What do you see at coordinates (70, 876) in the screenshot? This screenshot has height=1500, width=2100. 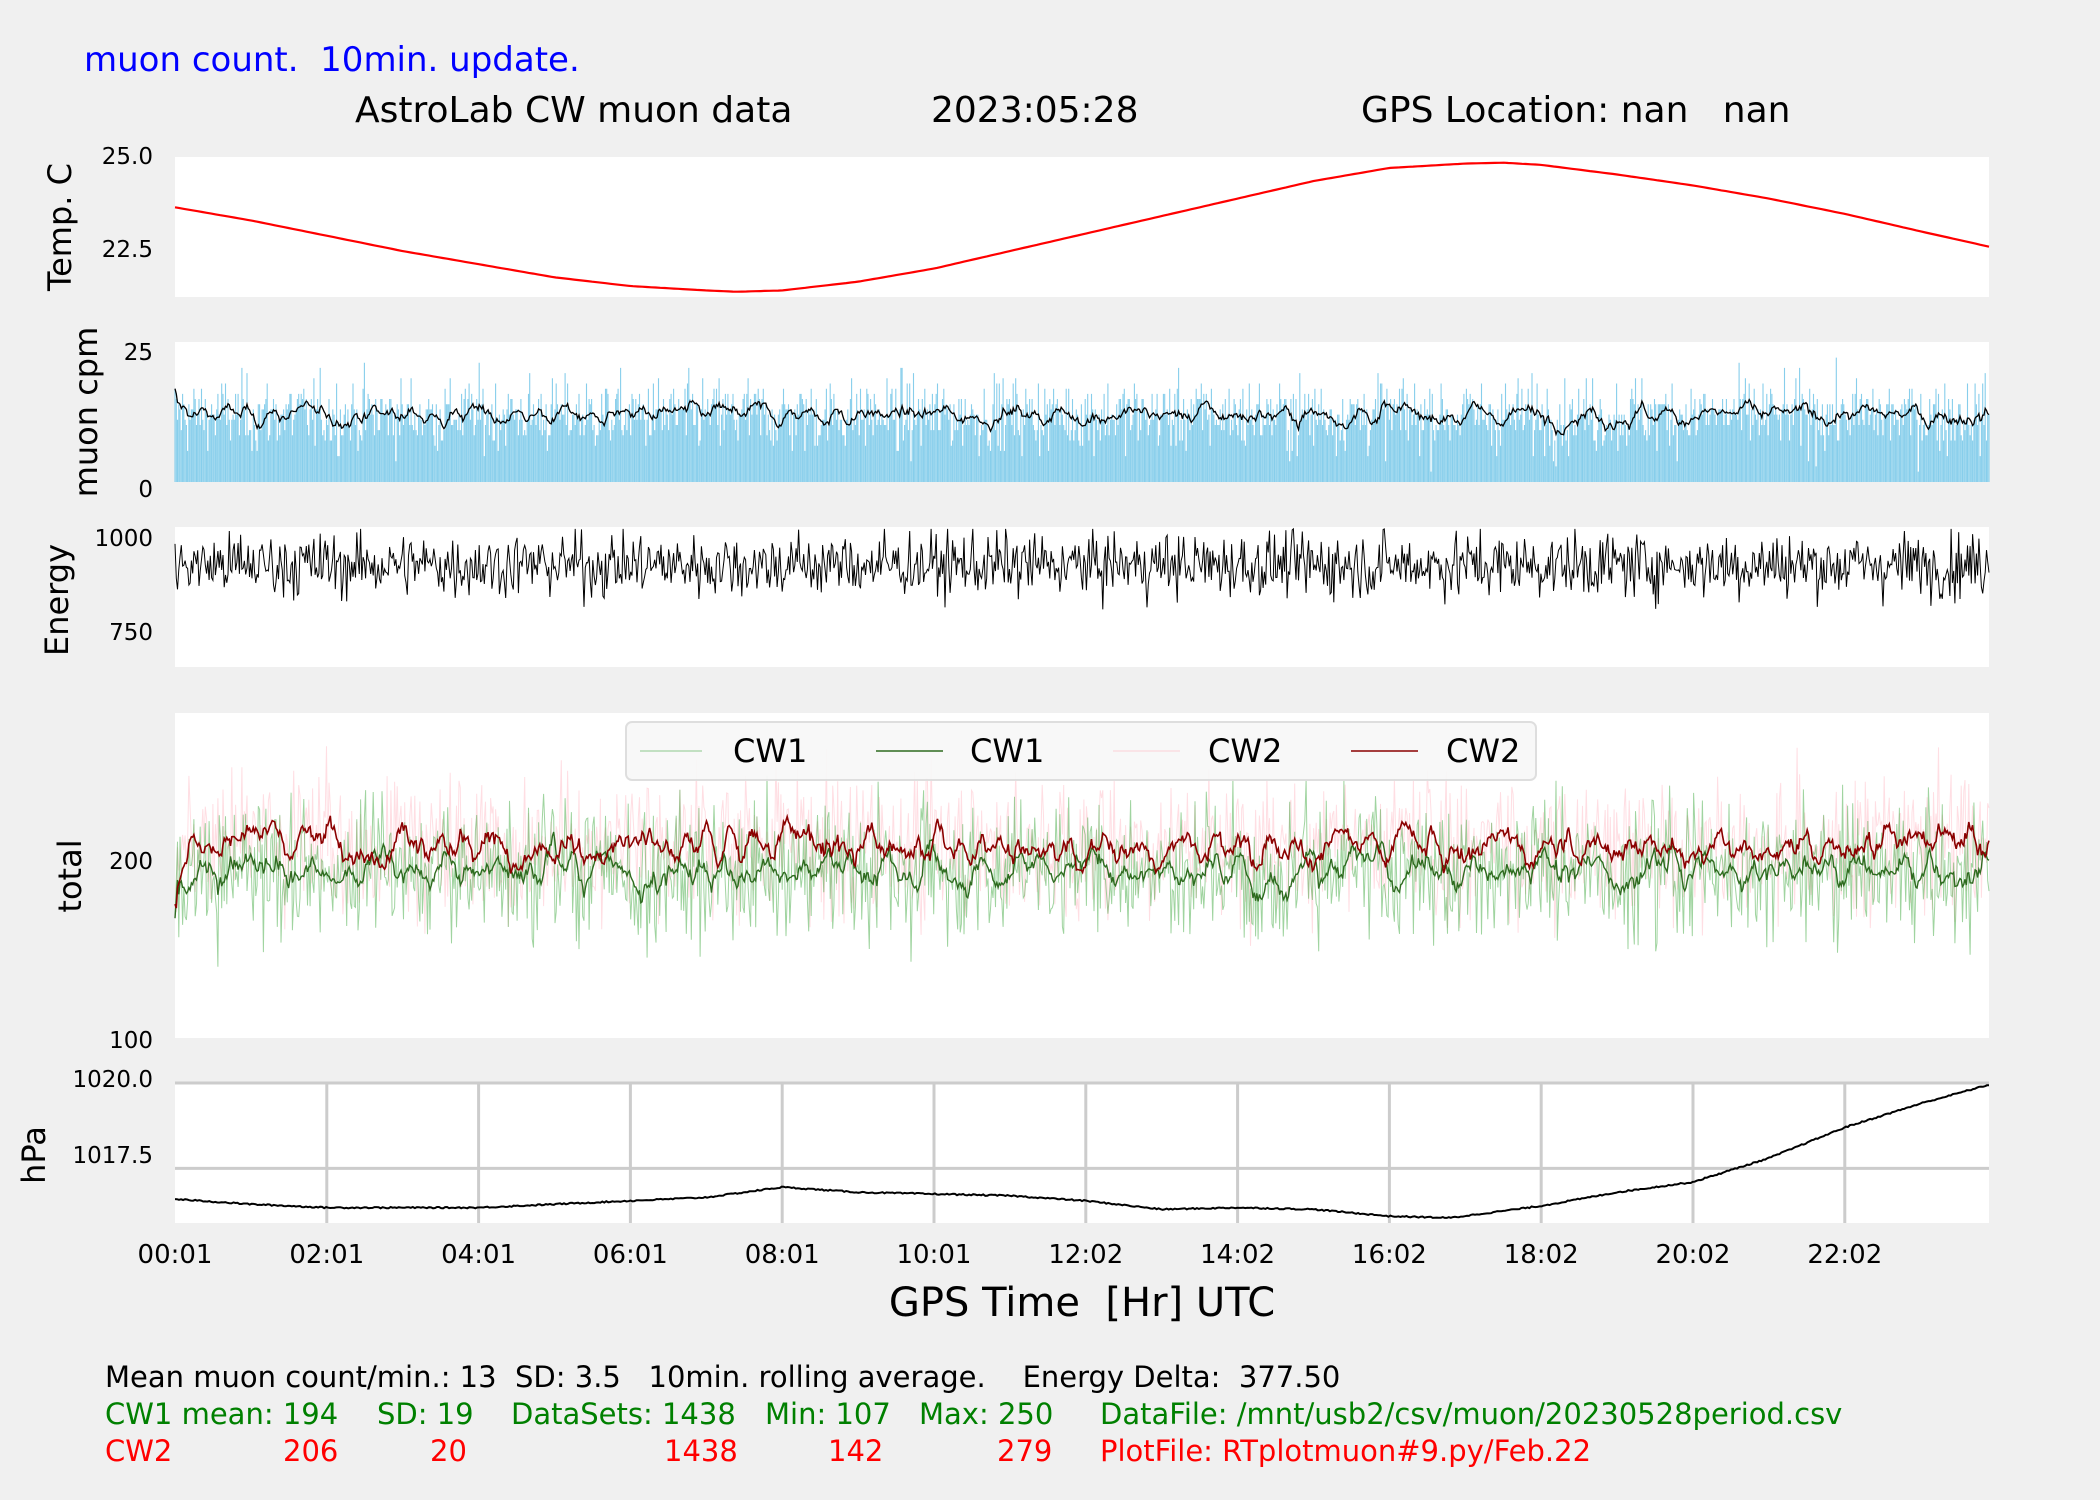 I see `ylabel-total: total` at bounding box center [70, 876].